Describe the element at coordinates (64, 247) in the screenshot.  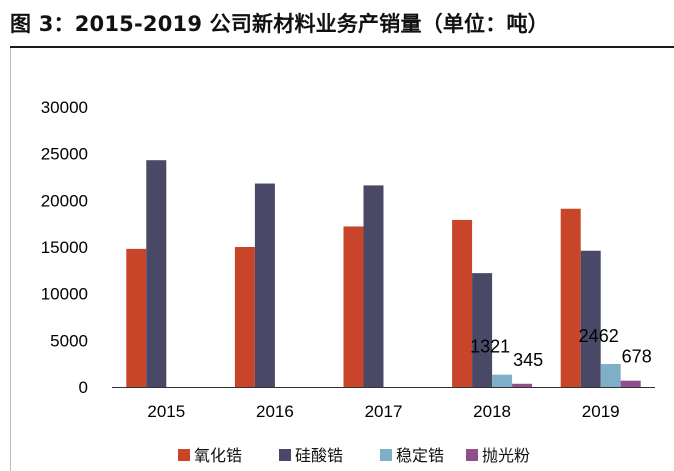
I see `y-tick-label: 15000` at that location.